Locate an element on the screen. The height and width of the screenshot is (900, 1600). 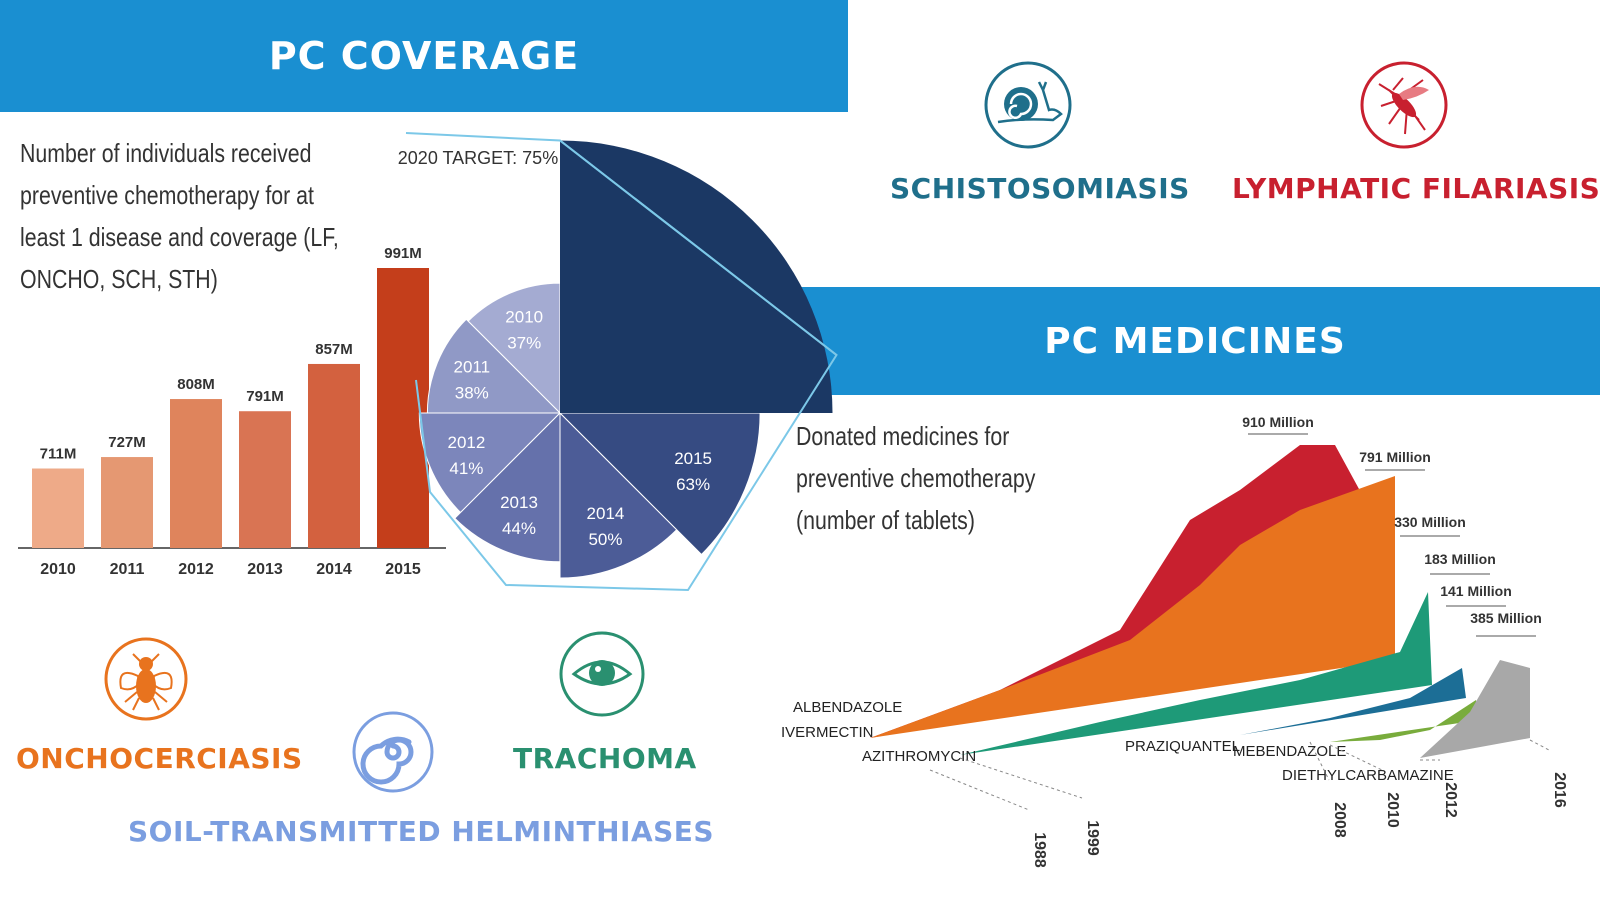
area-series-label-mebendazole: MEBENDAZOLE is located at coordinates (1289, 751).